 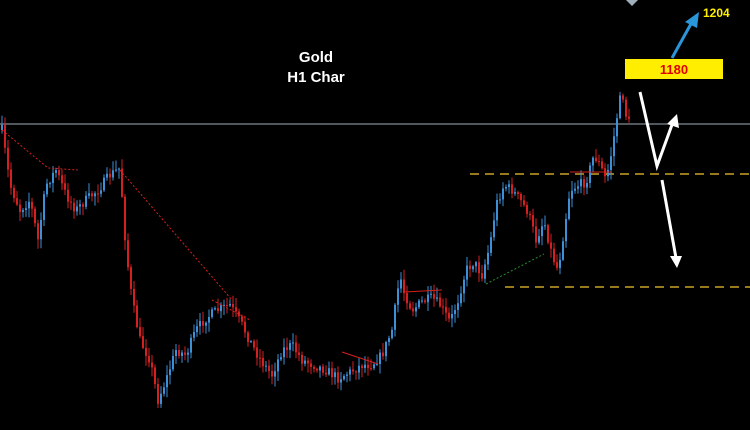 I want to click on target-up-arrow, so click(x=682, y=40).